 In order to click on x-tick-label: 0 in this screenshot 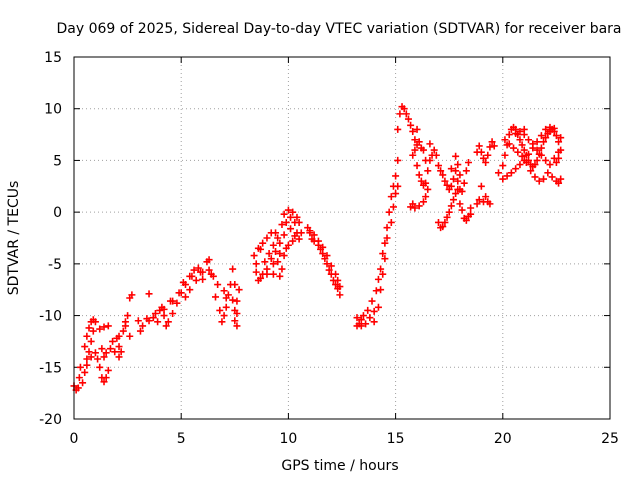, I will do `click(74, 439)`.